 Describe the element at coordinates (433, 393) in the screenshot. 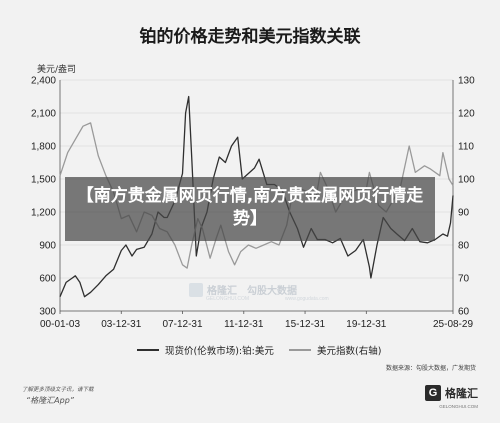

I see `footer-logo-icon: G` at that location.